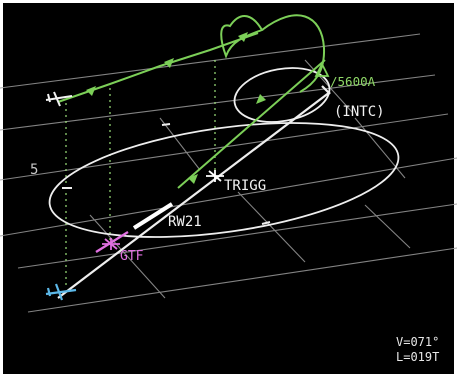 Image resolution: width=457 pixels, height=377 pixels. Describe the element at coordinates (251, 124) in the screenshot. I see `green-descent-leg` at that location.